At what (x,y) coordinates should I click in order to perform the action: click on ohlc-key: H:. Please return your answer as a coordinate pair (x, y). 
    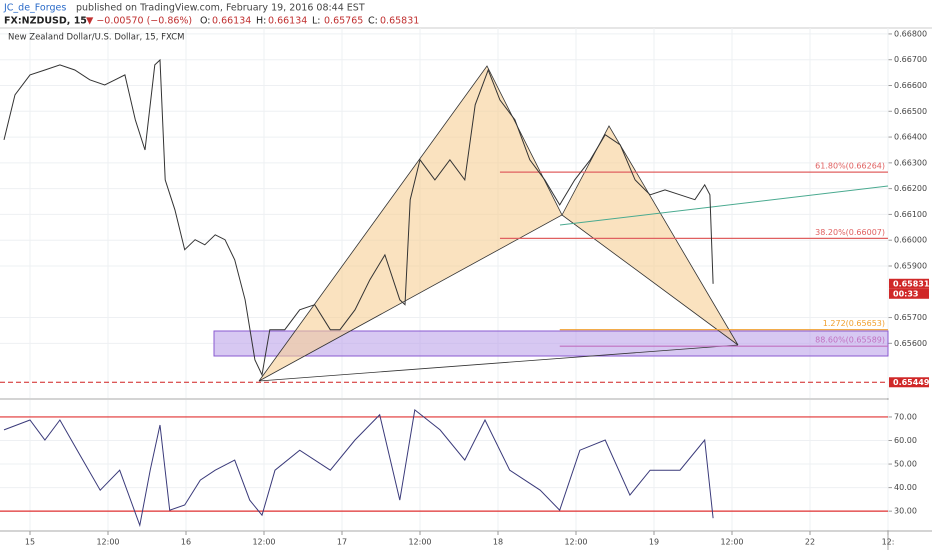
    Looking at the image, I should click on (261, 21).